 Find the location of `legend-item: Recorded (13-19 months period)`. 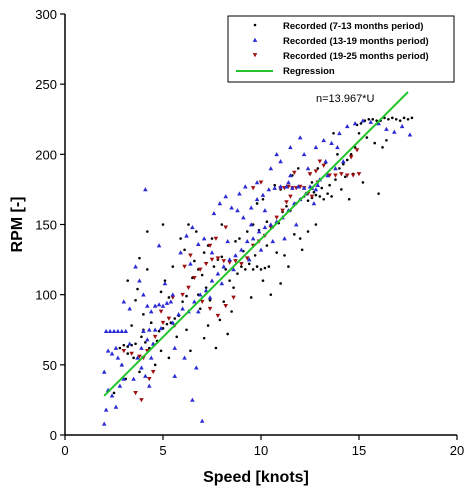

legend-item: Recorded (13-19 months period) is located at coordinates (340, 41).